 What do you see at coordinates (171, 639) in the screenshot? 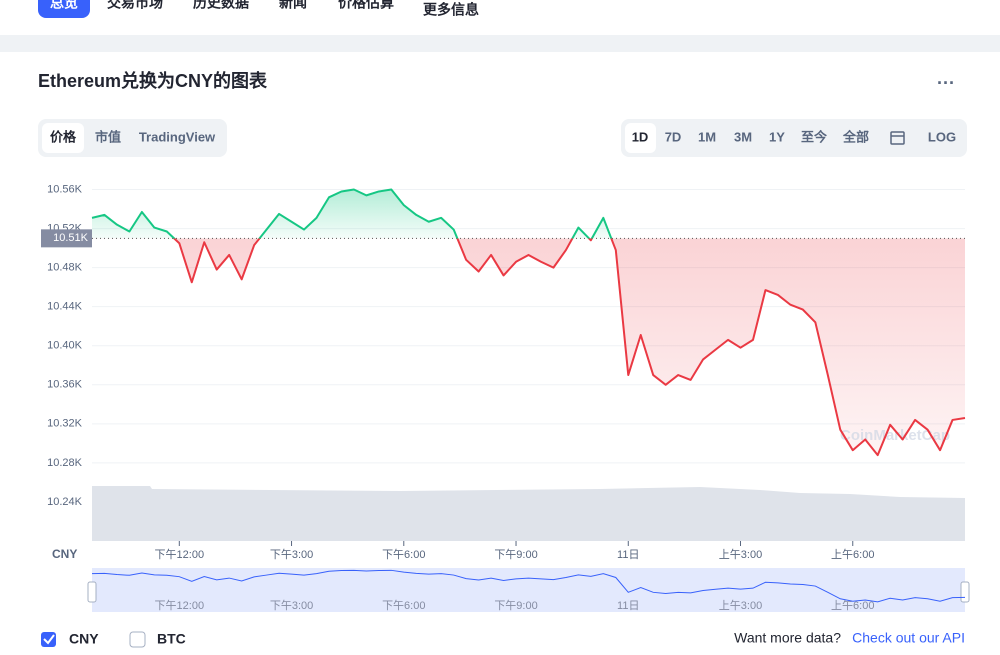
I see `legend-label: BTC` at bounding box center [171, 639].